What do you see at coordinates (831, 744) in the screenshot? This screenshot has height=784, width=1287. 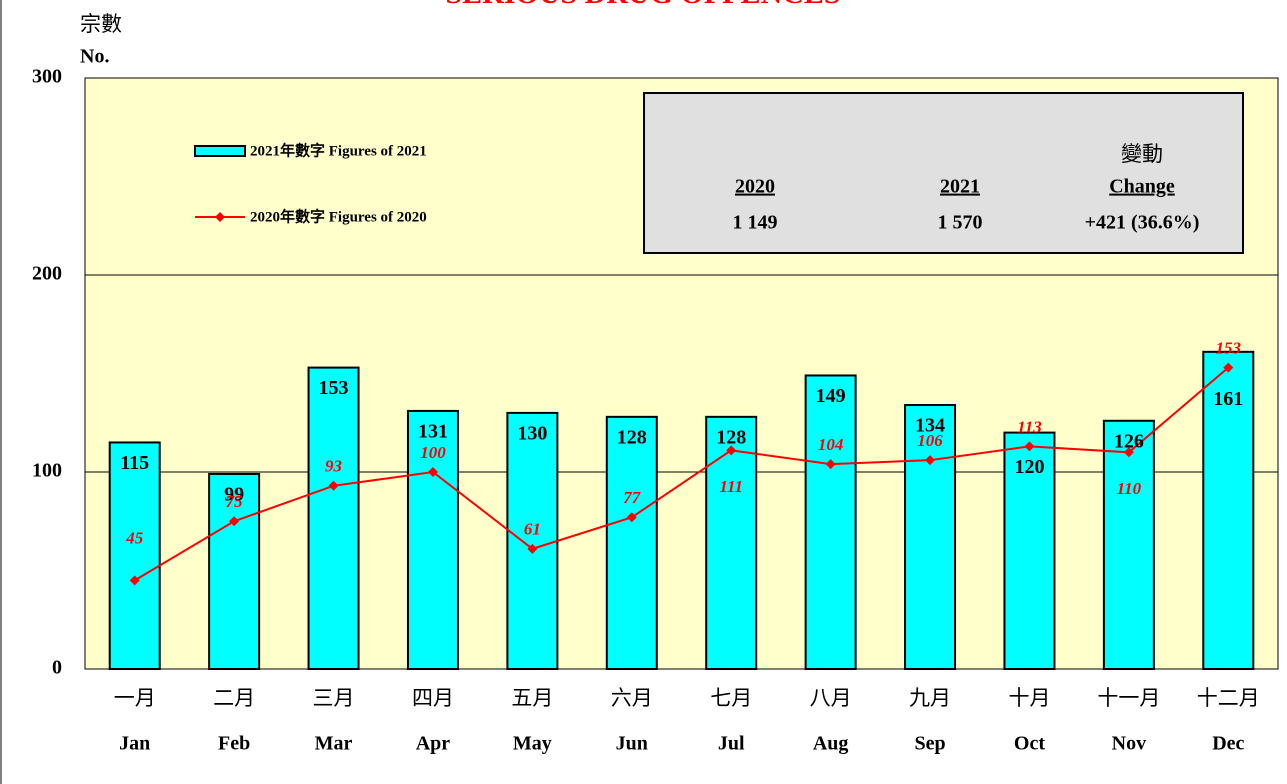 I see `x-tick-label: Aug` at bounding box center [831, 744].